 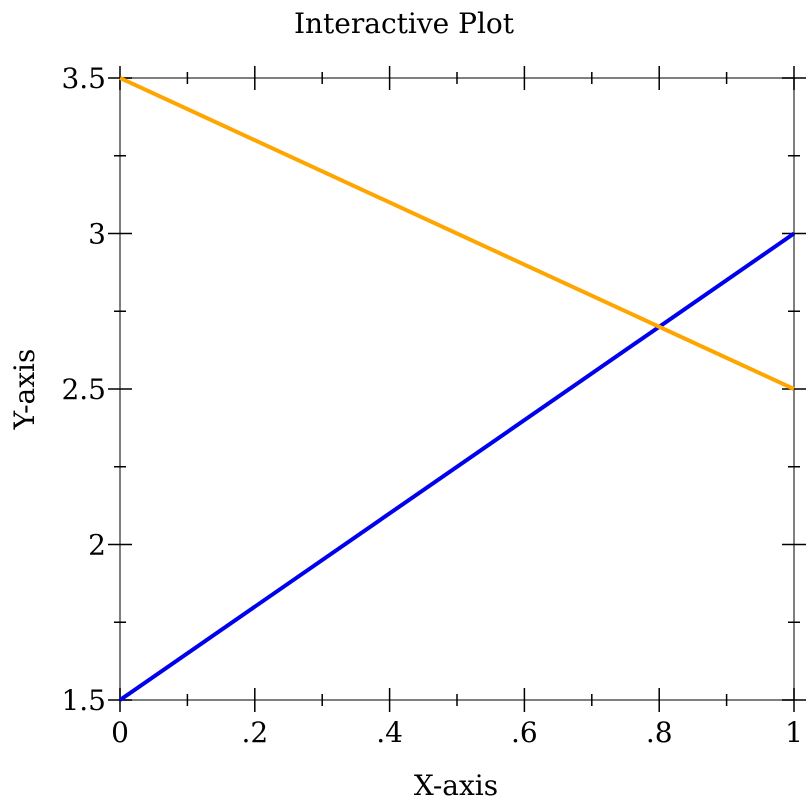 What do you see at coordinates (83, 78) in the screenshot?
I see `y-tick-label: 3.5` at bounding box center [83, 78].